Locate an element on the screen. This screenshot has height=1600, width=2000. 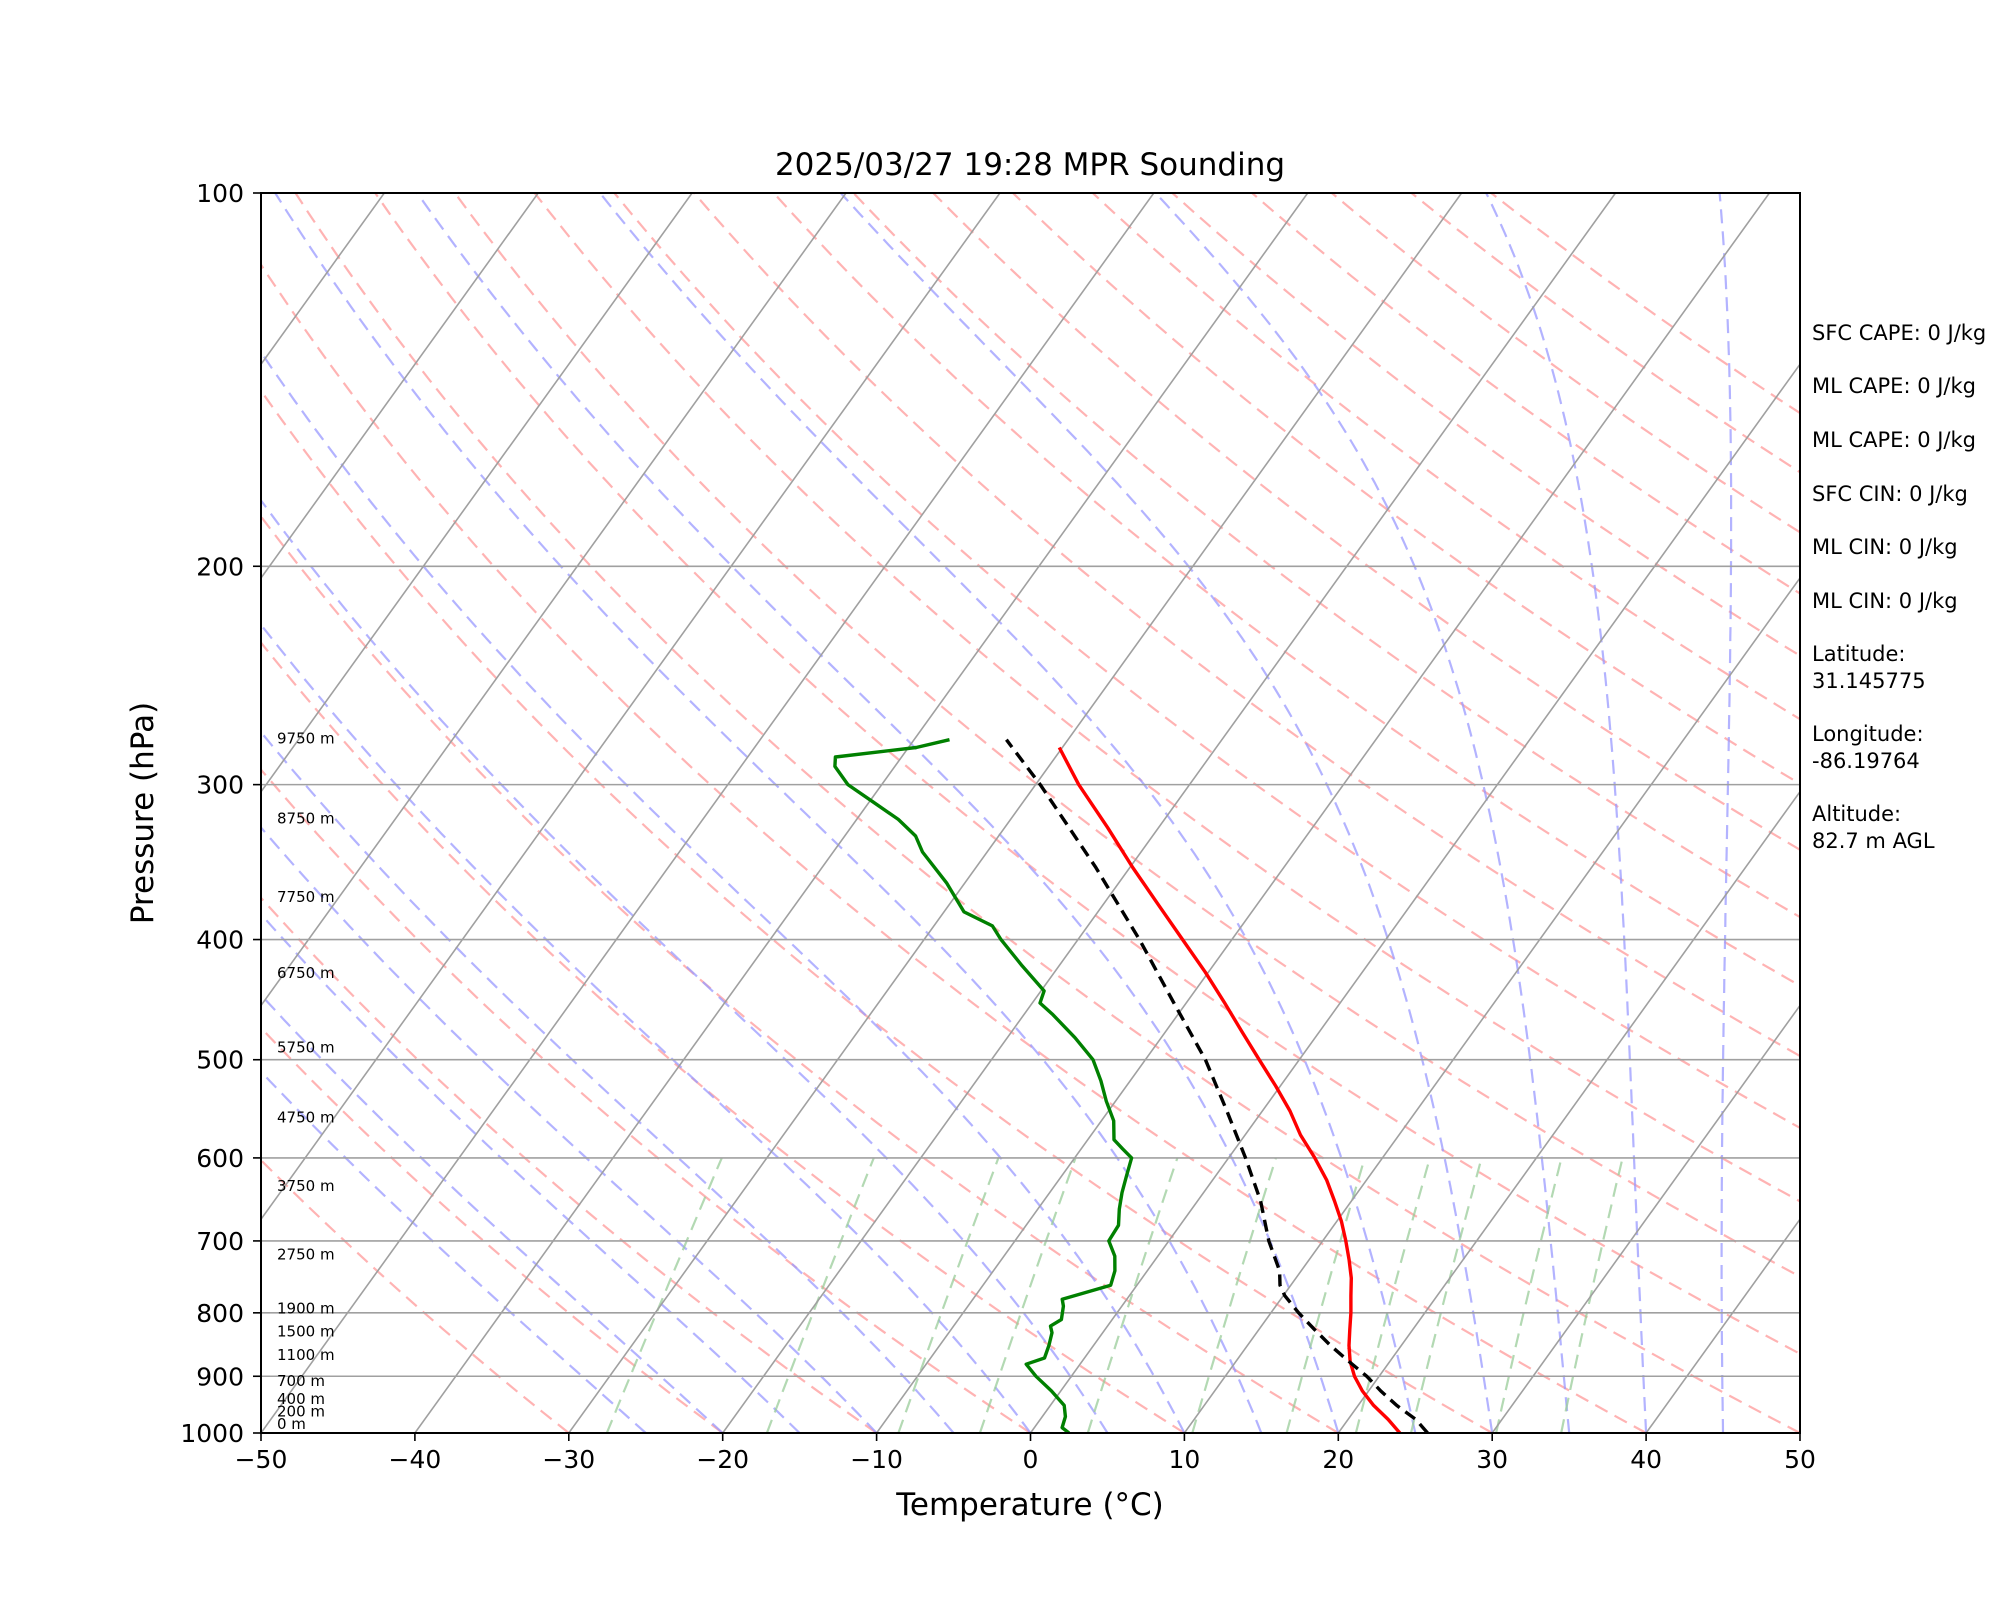
x-axis-ticks: −50 −40 −30 −20 −10 0 10 20 30 40 50 is located at coordinates (1025, 1453).